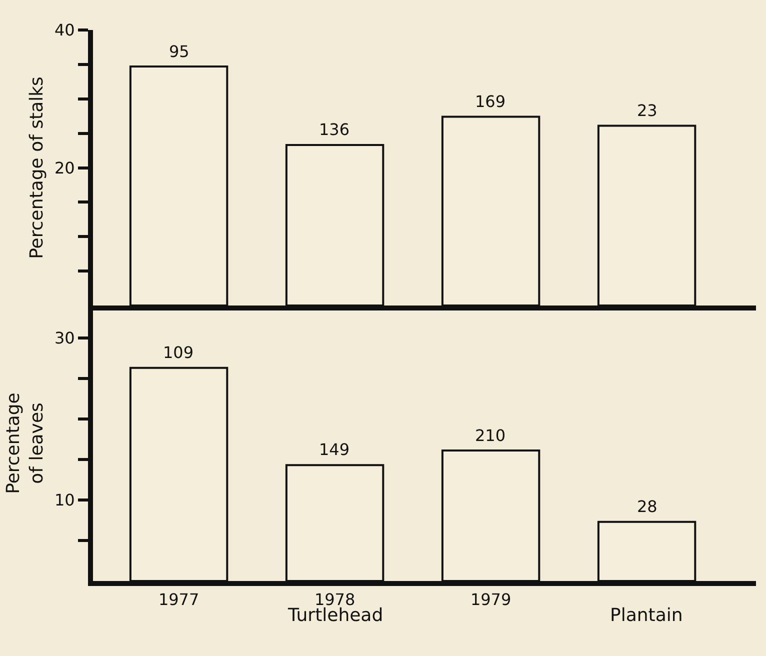 The width and height of the screenshot is (766, 656). I want to click on x-tick-label: 1979, so click(491, 600).